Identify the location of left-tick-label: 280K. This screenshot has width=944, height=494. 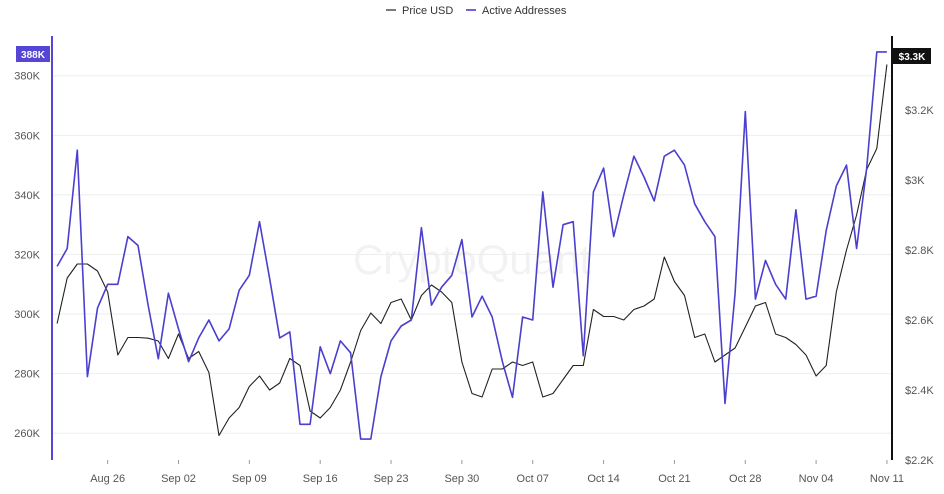
(27, 375).